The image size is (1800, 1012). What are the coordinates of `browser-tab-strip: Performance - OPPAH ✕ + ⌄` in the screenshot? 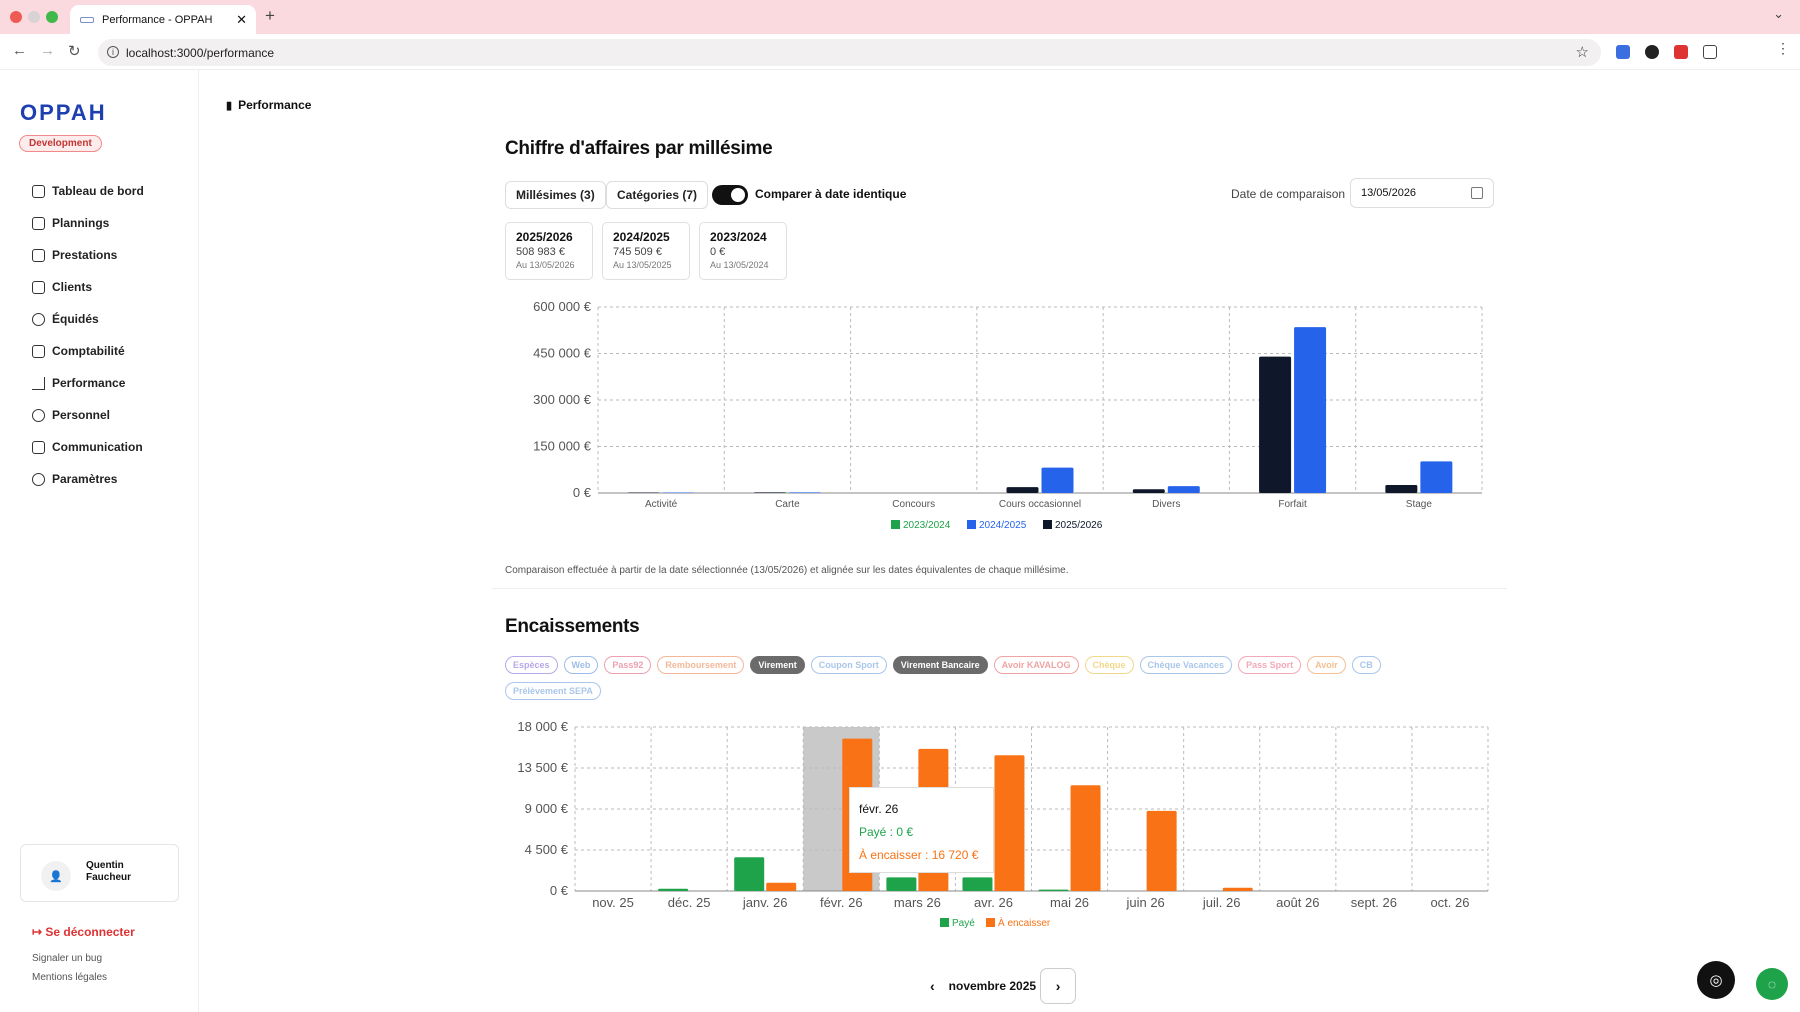 It's located at (900, 17).